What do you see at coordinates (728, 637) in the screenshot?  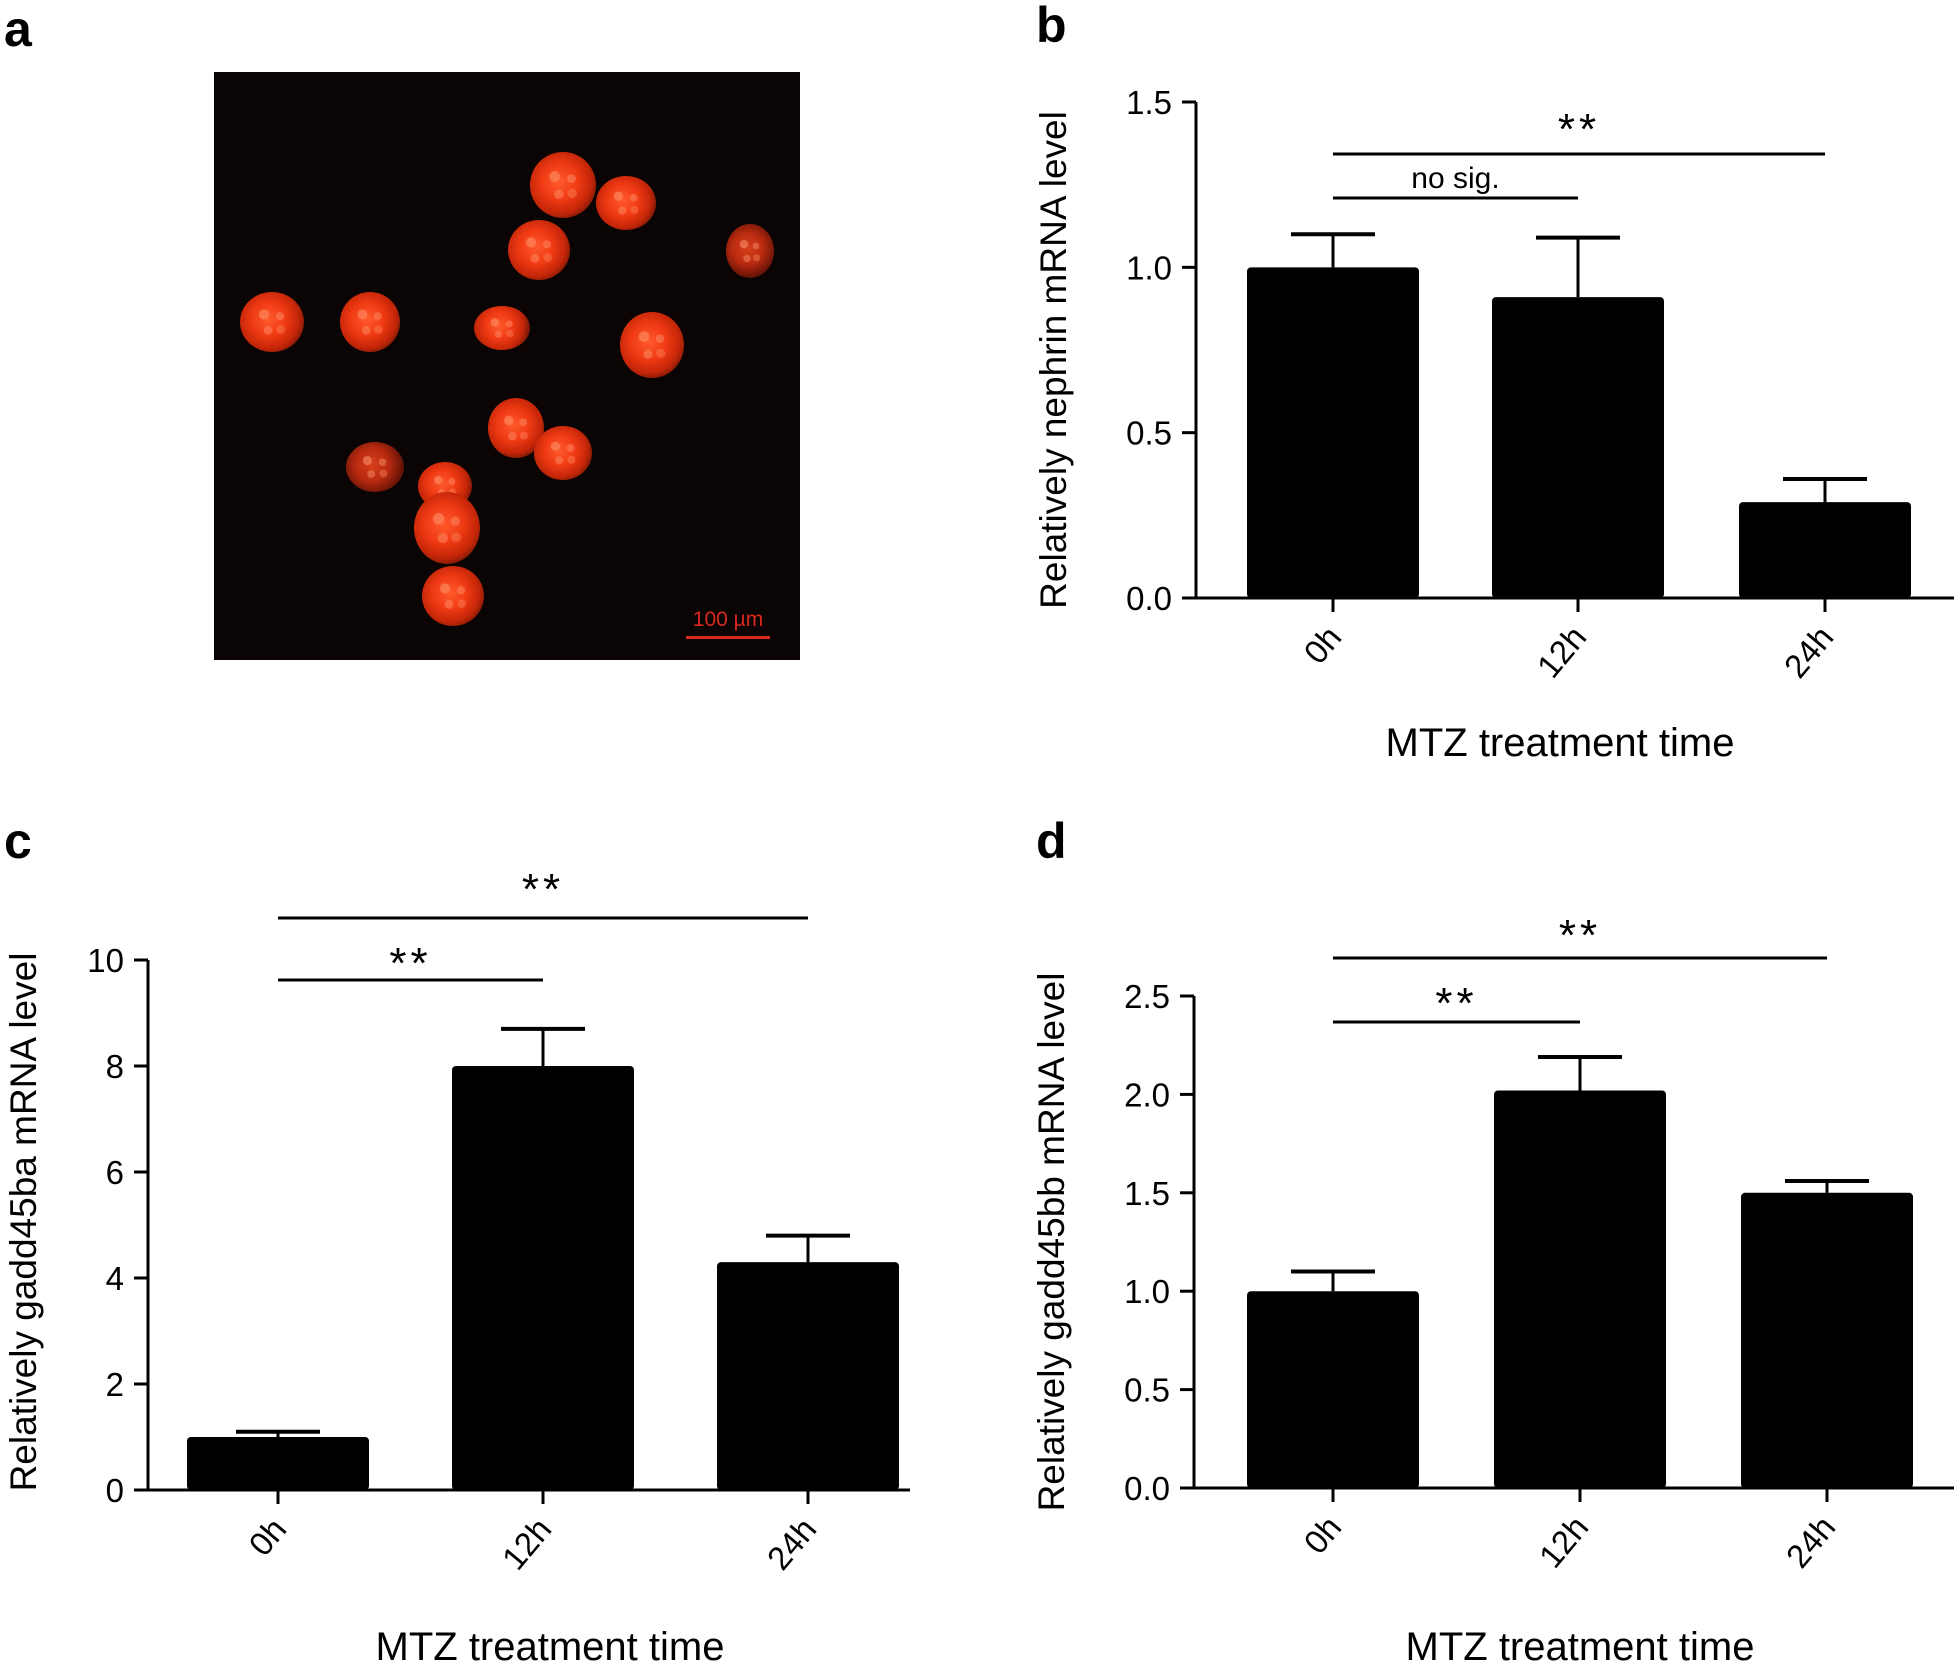 I see `scale-bar` at bounding box center [728, 637].